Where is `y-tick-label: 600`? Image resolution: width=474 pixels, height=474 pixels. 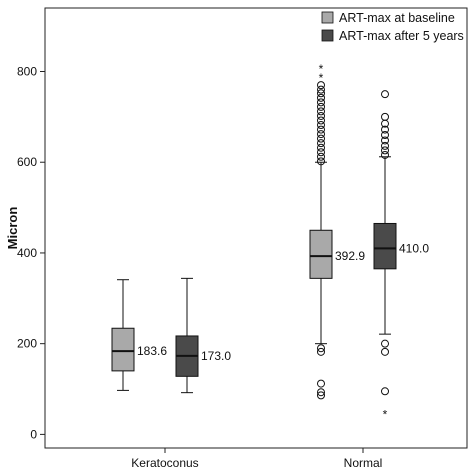 y-tick-label: 600 is located at coordinates (27, 162).